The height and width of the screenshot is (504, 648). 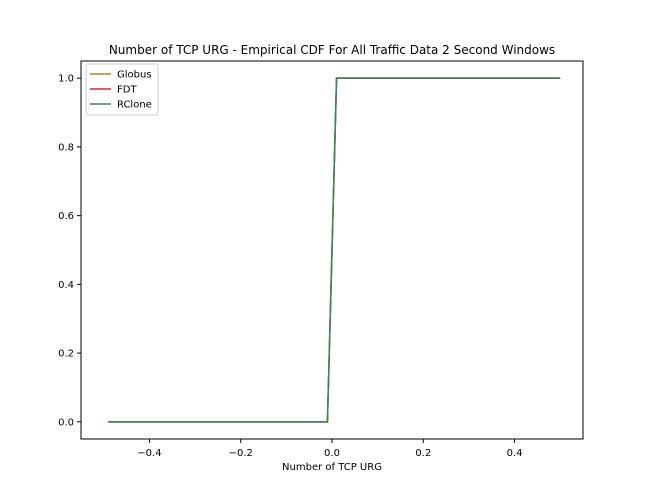 I want to click on y-tick-label: 0.6, so click(x=66, y=216).